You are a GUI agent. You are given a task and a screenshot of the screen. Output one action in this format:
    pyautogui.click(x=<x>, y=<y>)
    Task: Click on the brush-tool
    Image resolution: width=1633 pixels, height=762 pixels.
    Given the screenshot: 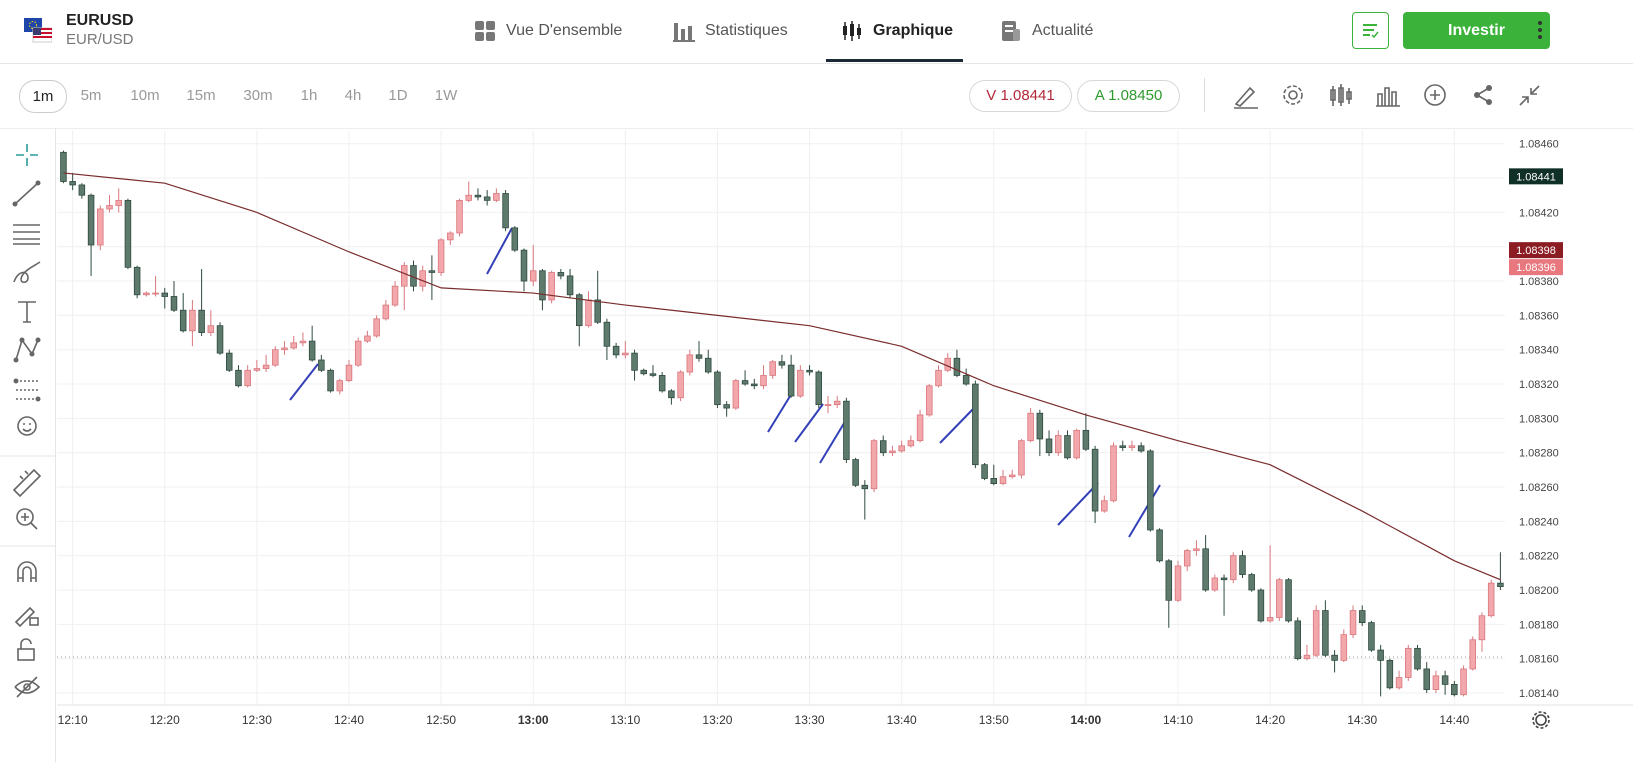 What is the action you would take?
    pyautogui.click(x=27, y=272)
    